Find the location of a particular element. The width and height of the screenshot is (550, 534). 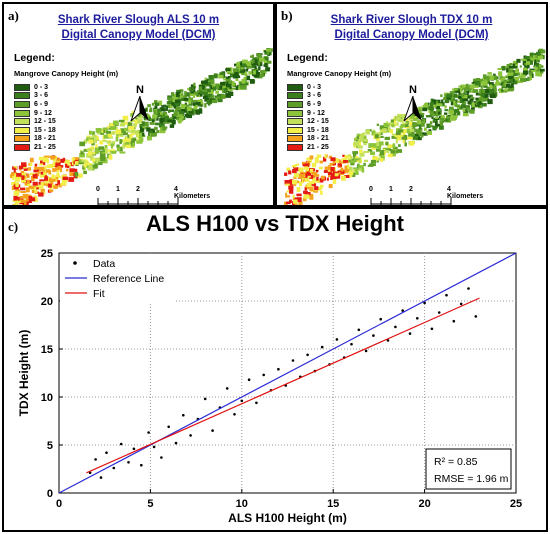

canopy-map-als is located at coordinates (141, 126).